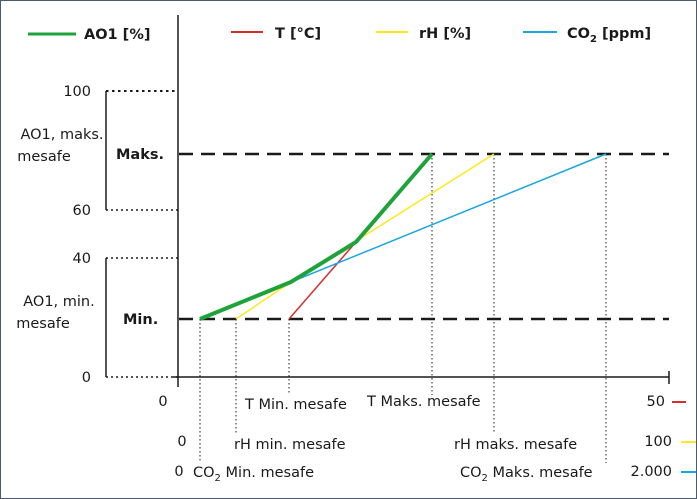 This screenshot has width=697, height=499. Describe the element at coordinates (44, 157) in the screenshot. I see `maks-range-label-2: mesafe` at that location.